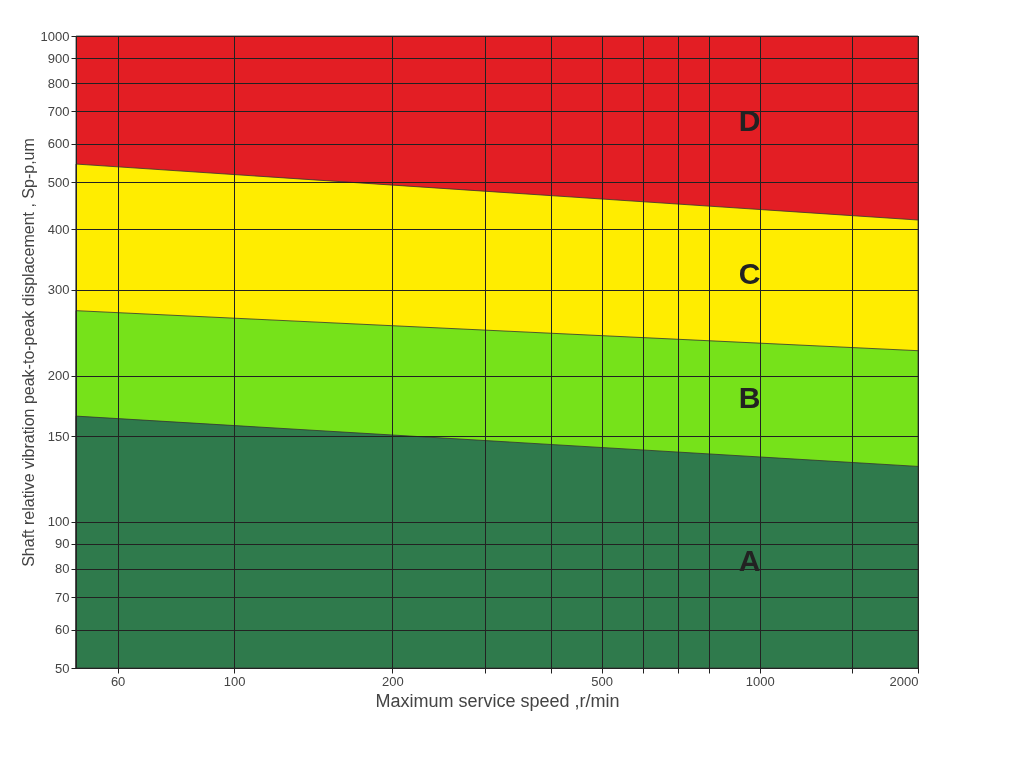  Describe the element at coordinates (62, 569) in the screenshot. I see `y-tick-label: 80` at that location.